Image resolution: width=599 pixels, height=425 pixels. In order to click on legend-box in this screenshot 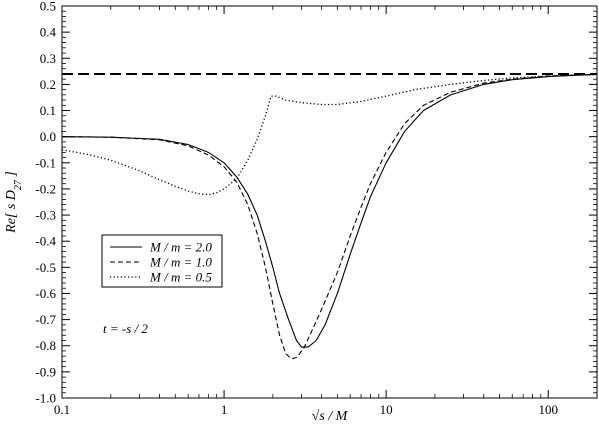, I will do `click(162, 261)`.